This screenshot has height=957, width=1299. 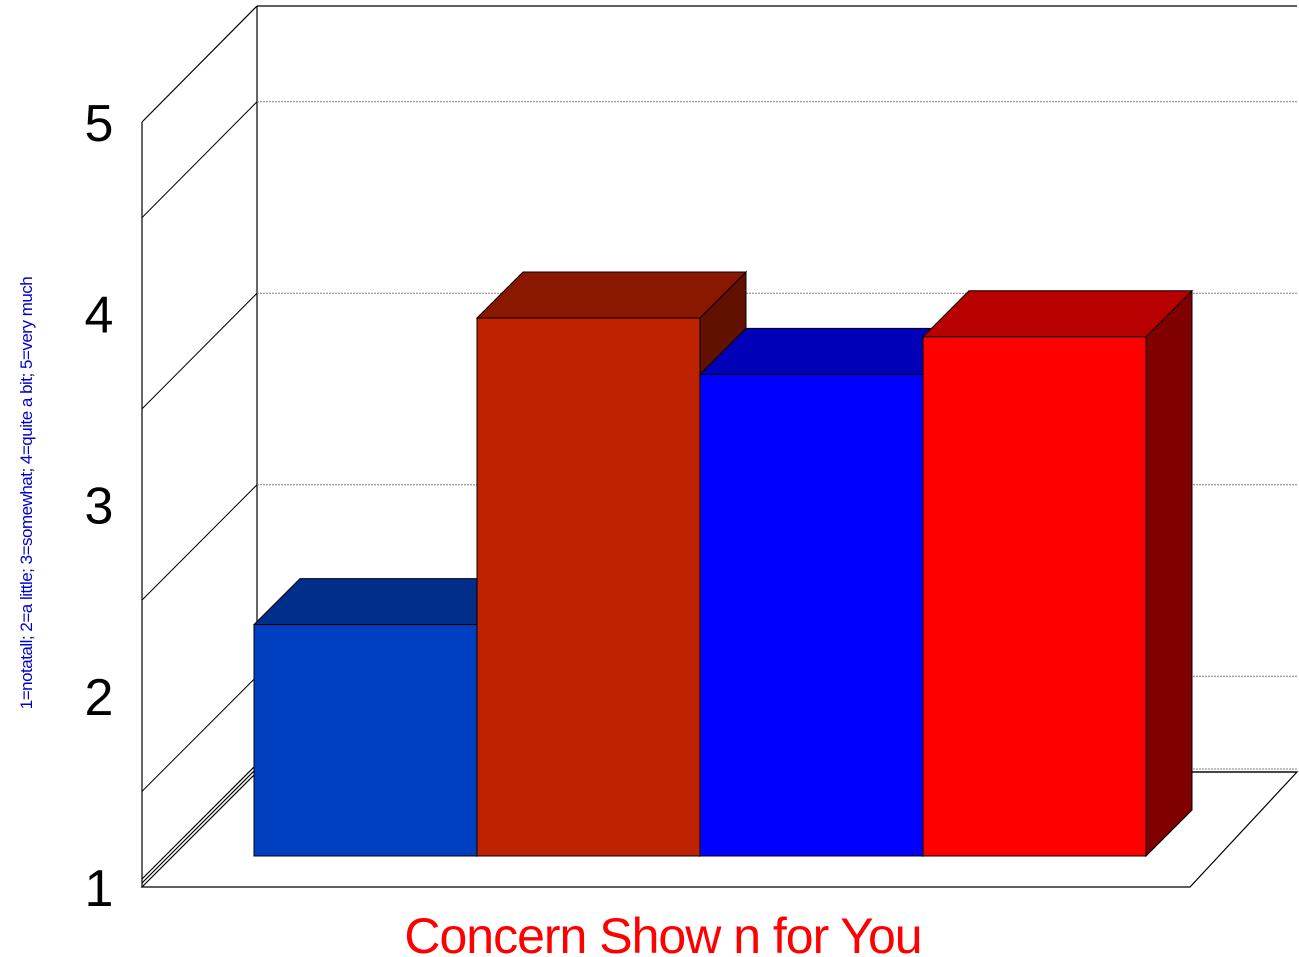 I want to click on y-tick-labels: 1 2 3 4 5, so click(x=99, y=506).